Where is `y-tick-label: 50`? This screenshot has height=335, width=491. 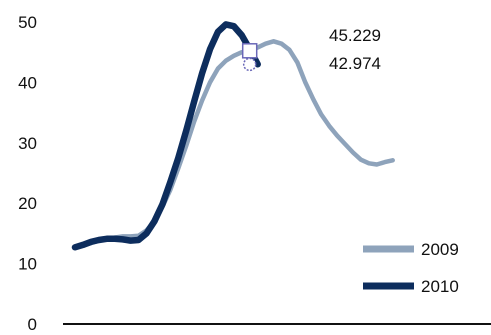 y-tick-label: 50 is located at coordinates (27, 22).